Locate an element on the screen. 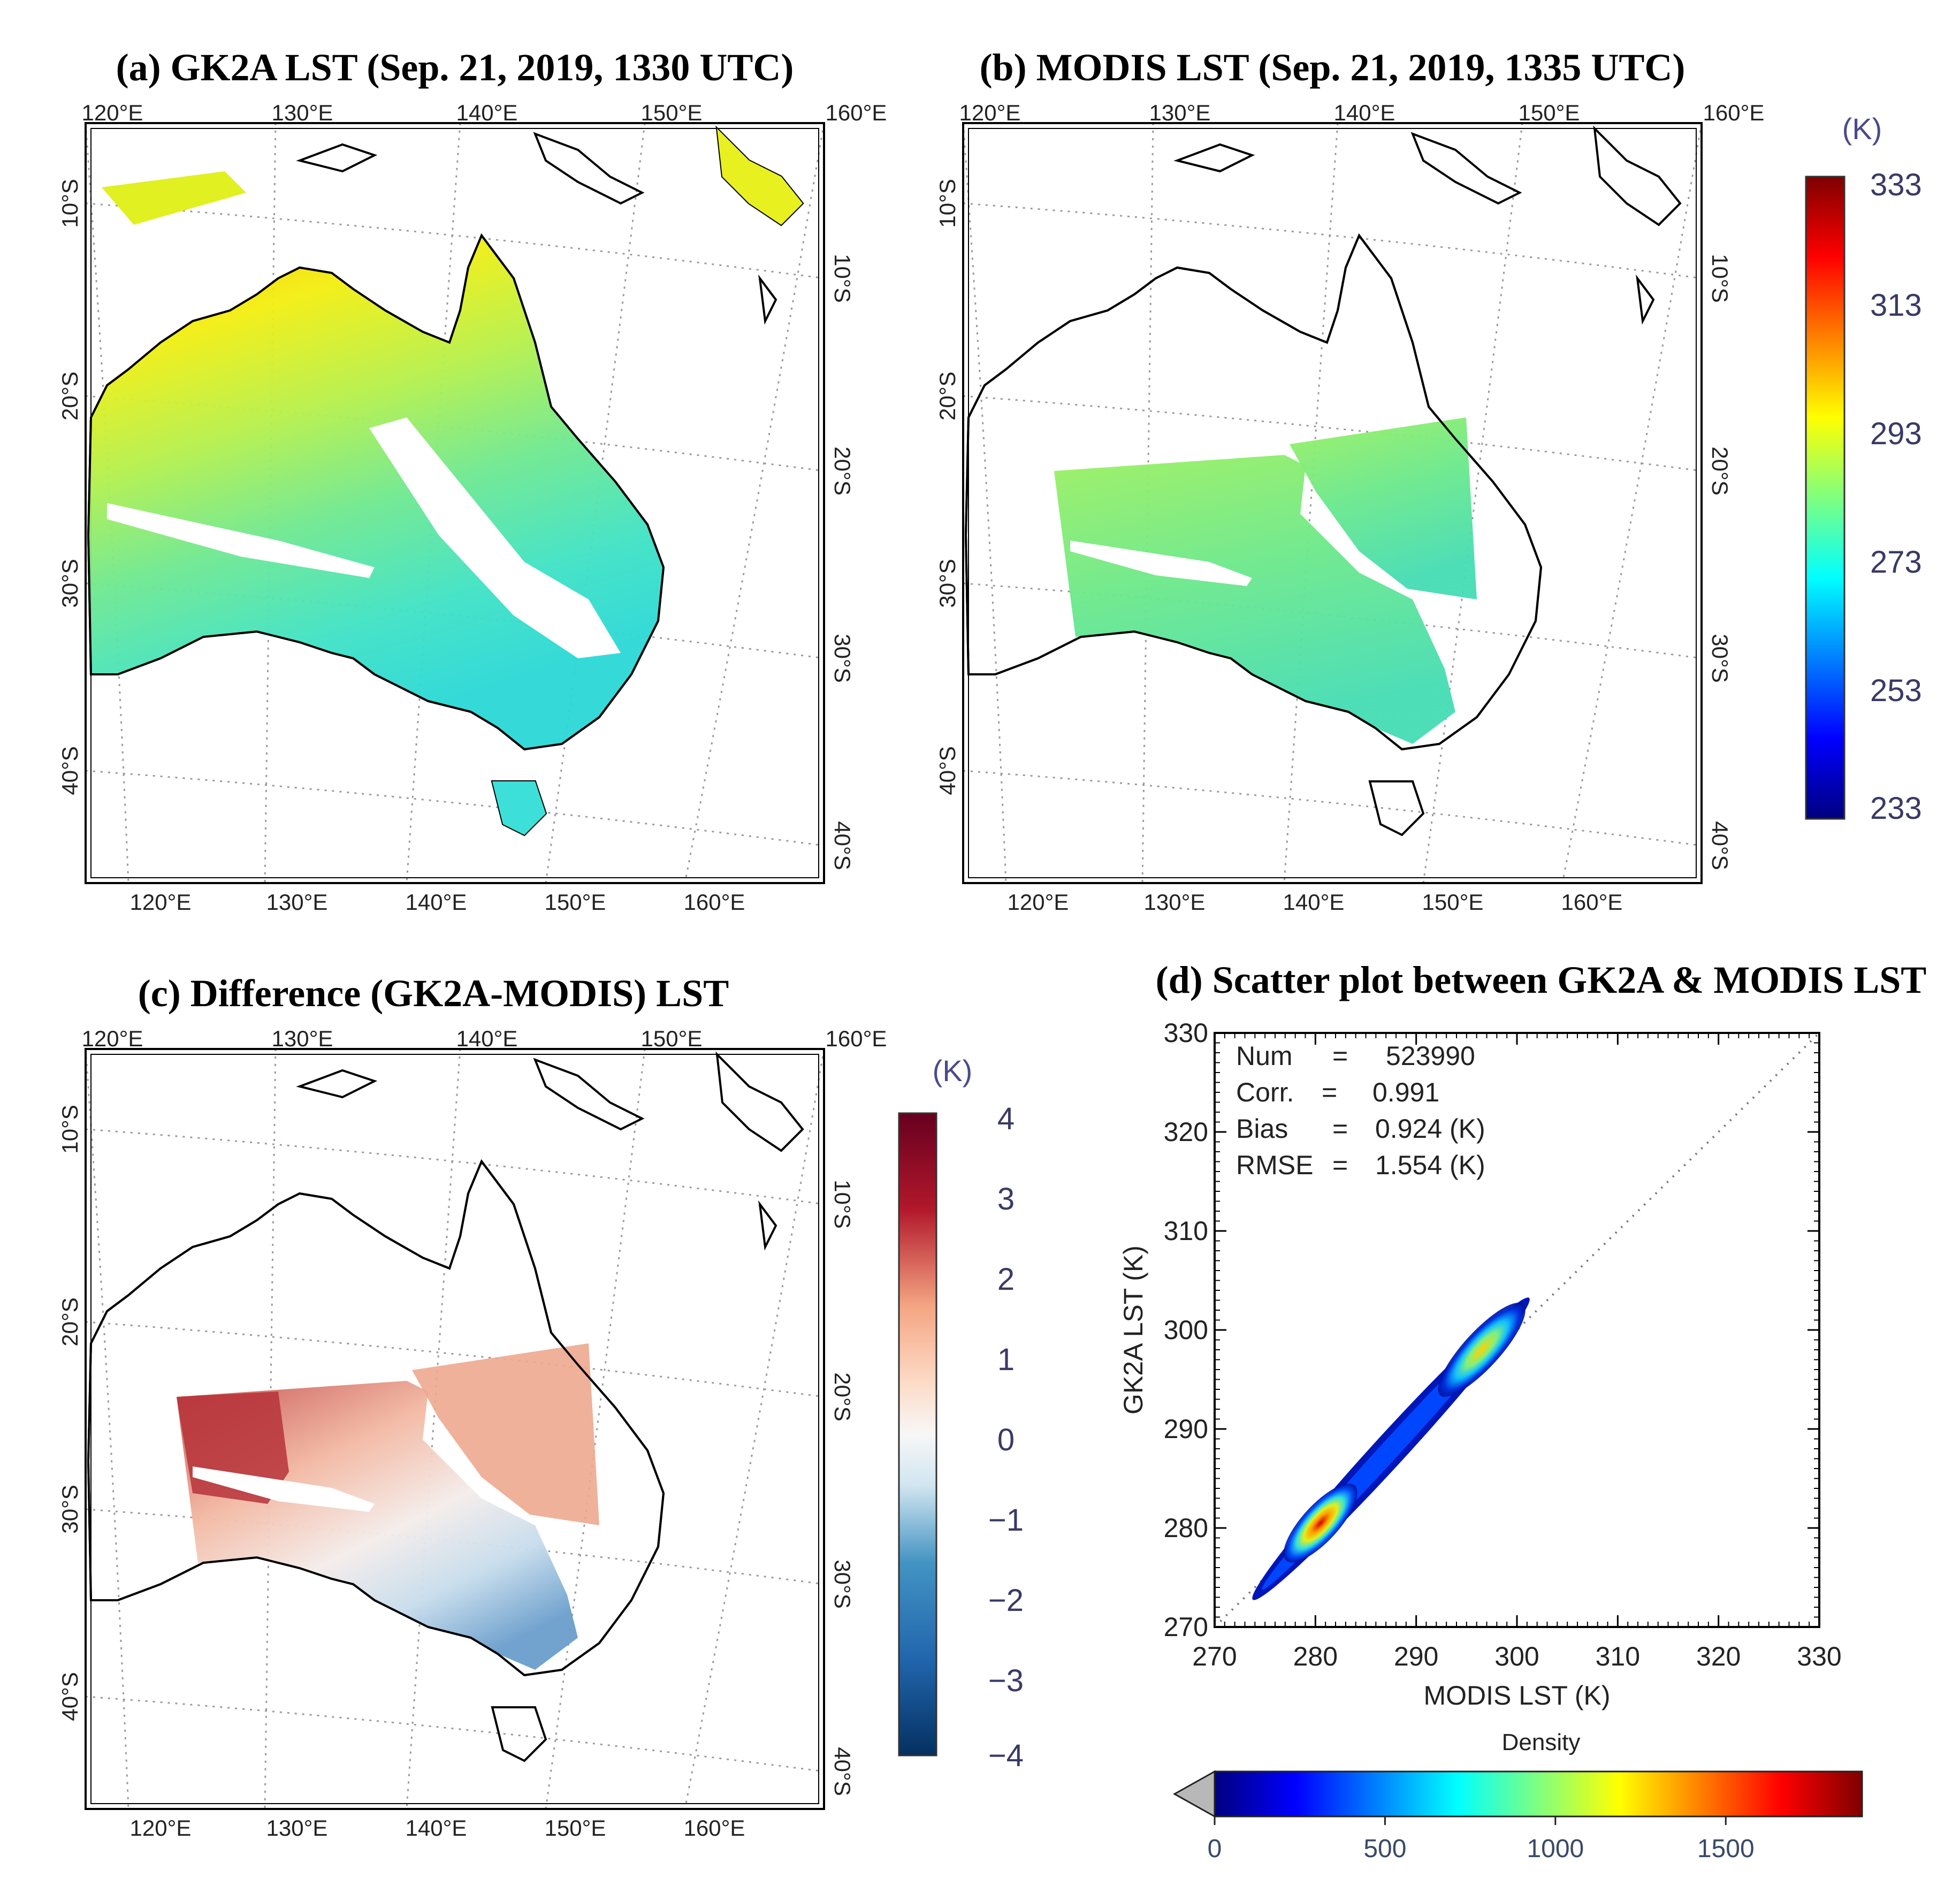  x-tick-label: 280 is located at coordinates (1315, 1656).